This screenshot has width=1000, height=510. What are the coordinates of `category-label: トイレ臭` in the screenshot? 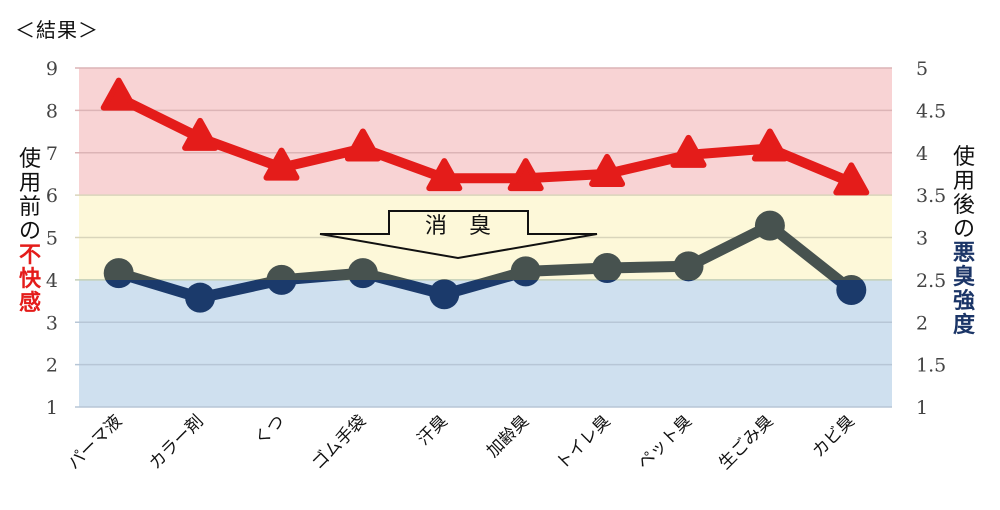 It's located at (583, 442).